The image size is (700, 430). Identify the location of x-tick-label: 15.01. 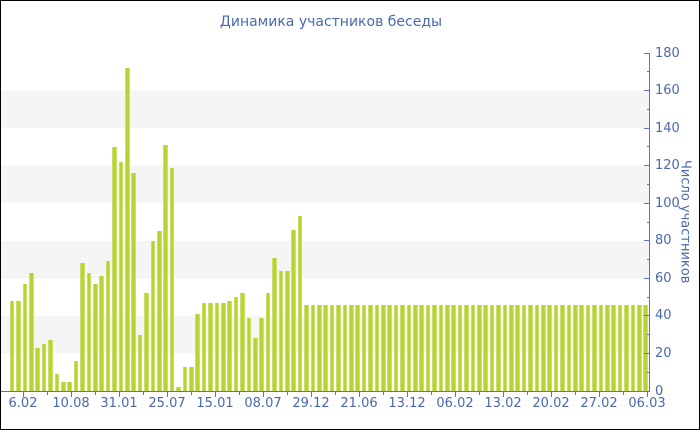
(215, 403).